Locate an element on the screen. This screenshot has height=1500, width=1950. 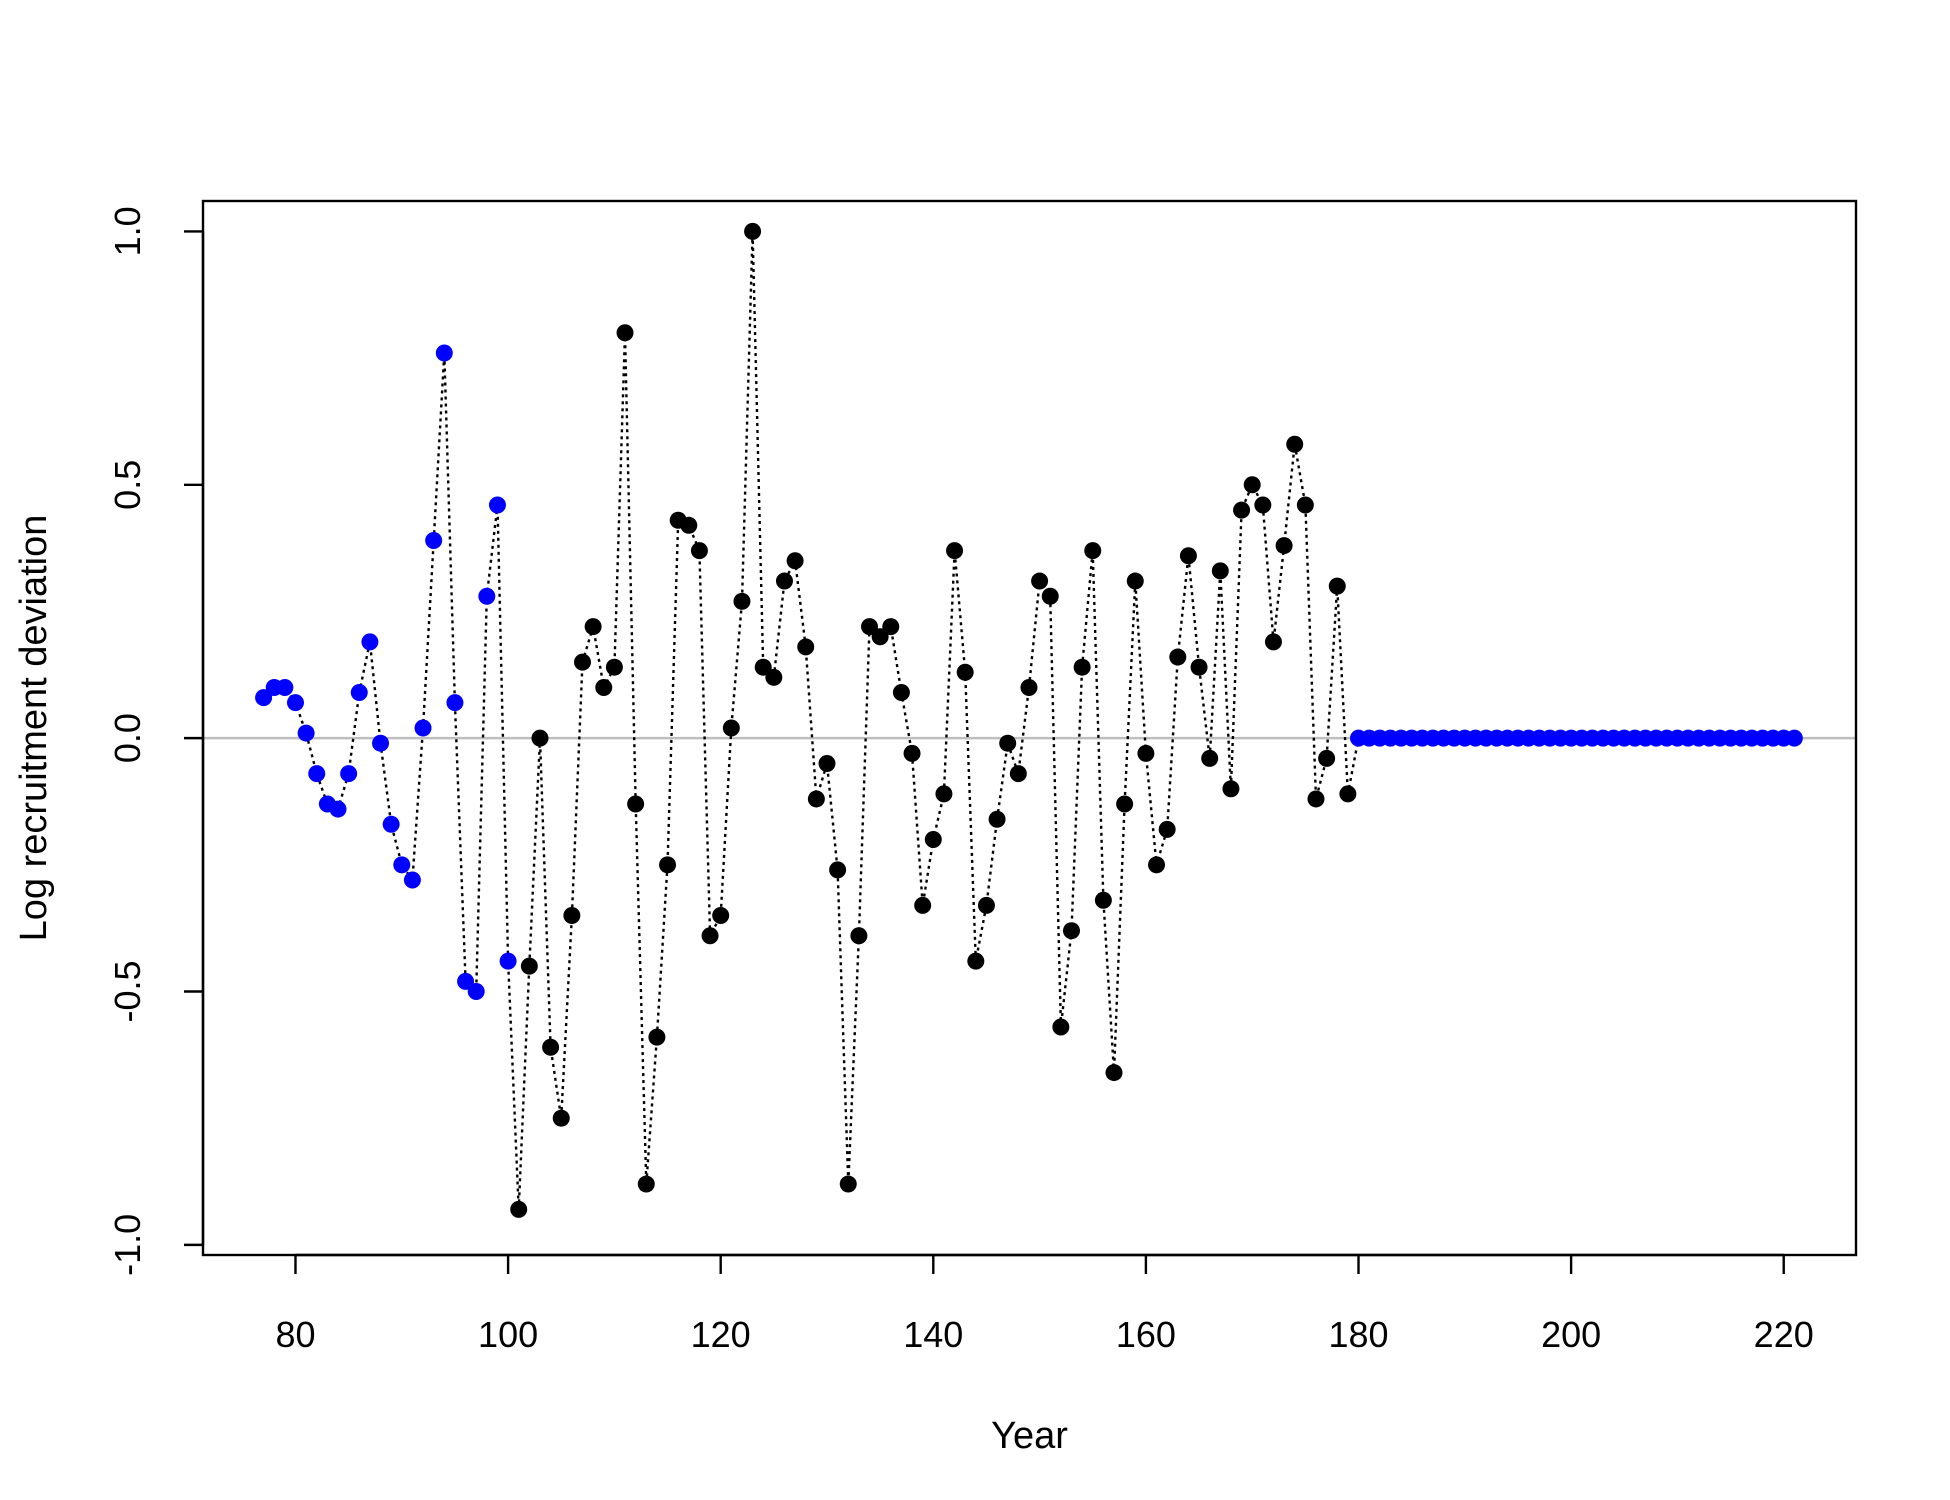
y-tick-label: 1.0 is located at coordinates (127, 231).